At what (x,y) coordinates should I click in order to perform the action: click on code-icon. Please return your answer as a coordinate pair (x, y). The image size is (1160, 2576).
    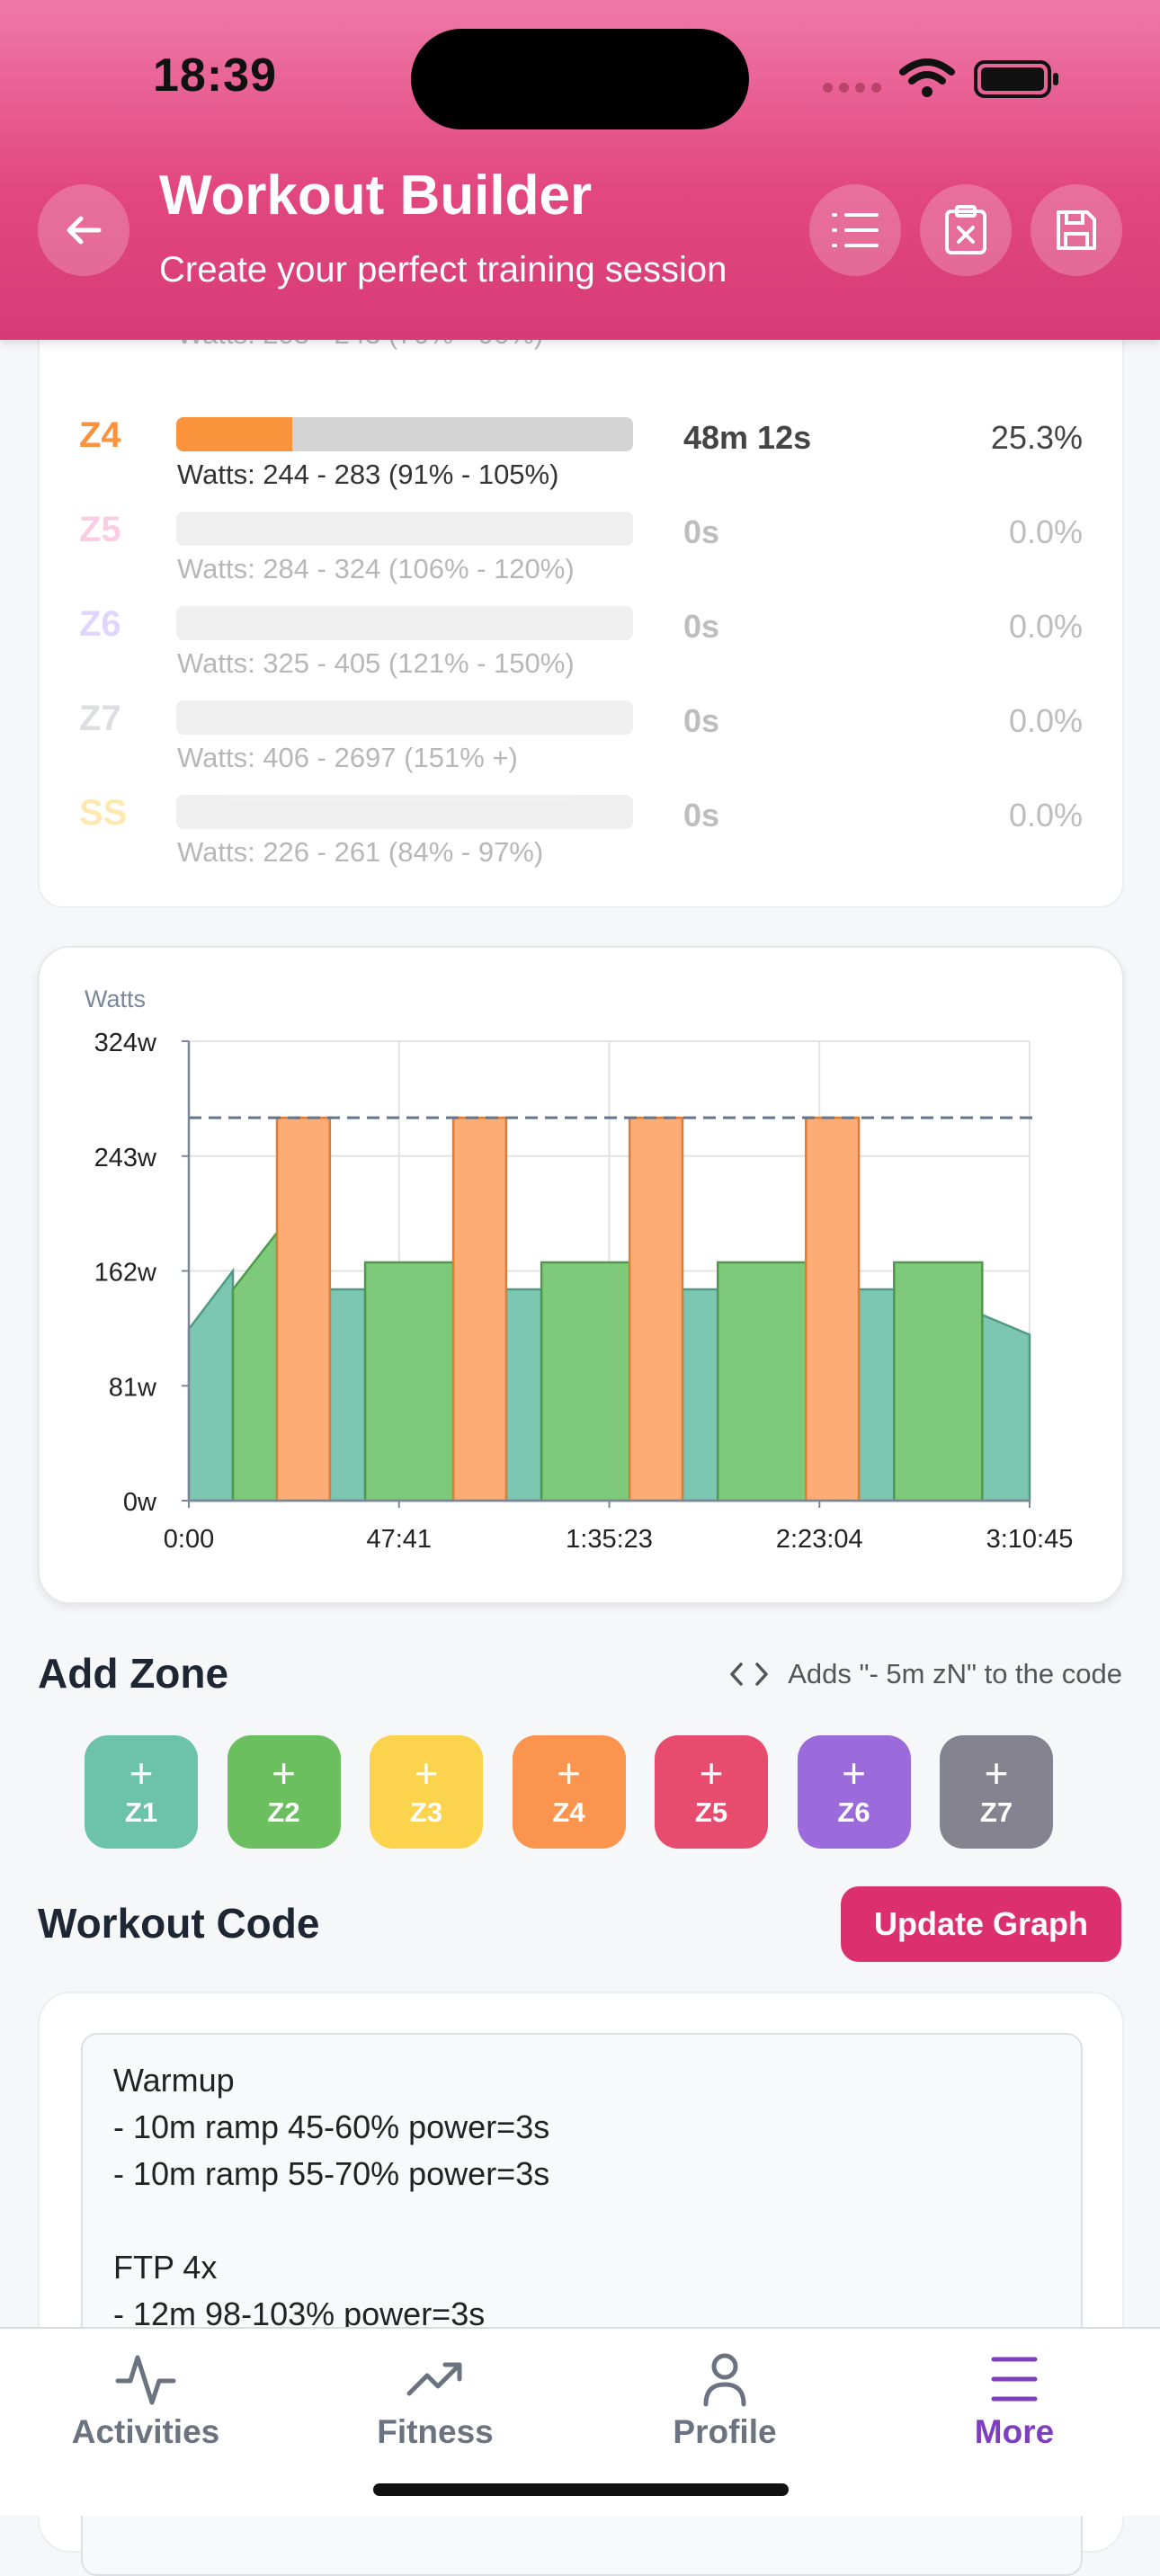
    Looking at the image, I should click on (749, 1674).